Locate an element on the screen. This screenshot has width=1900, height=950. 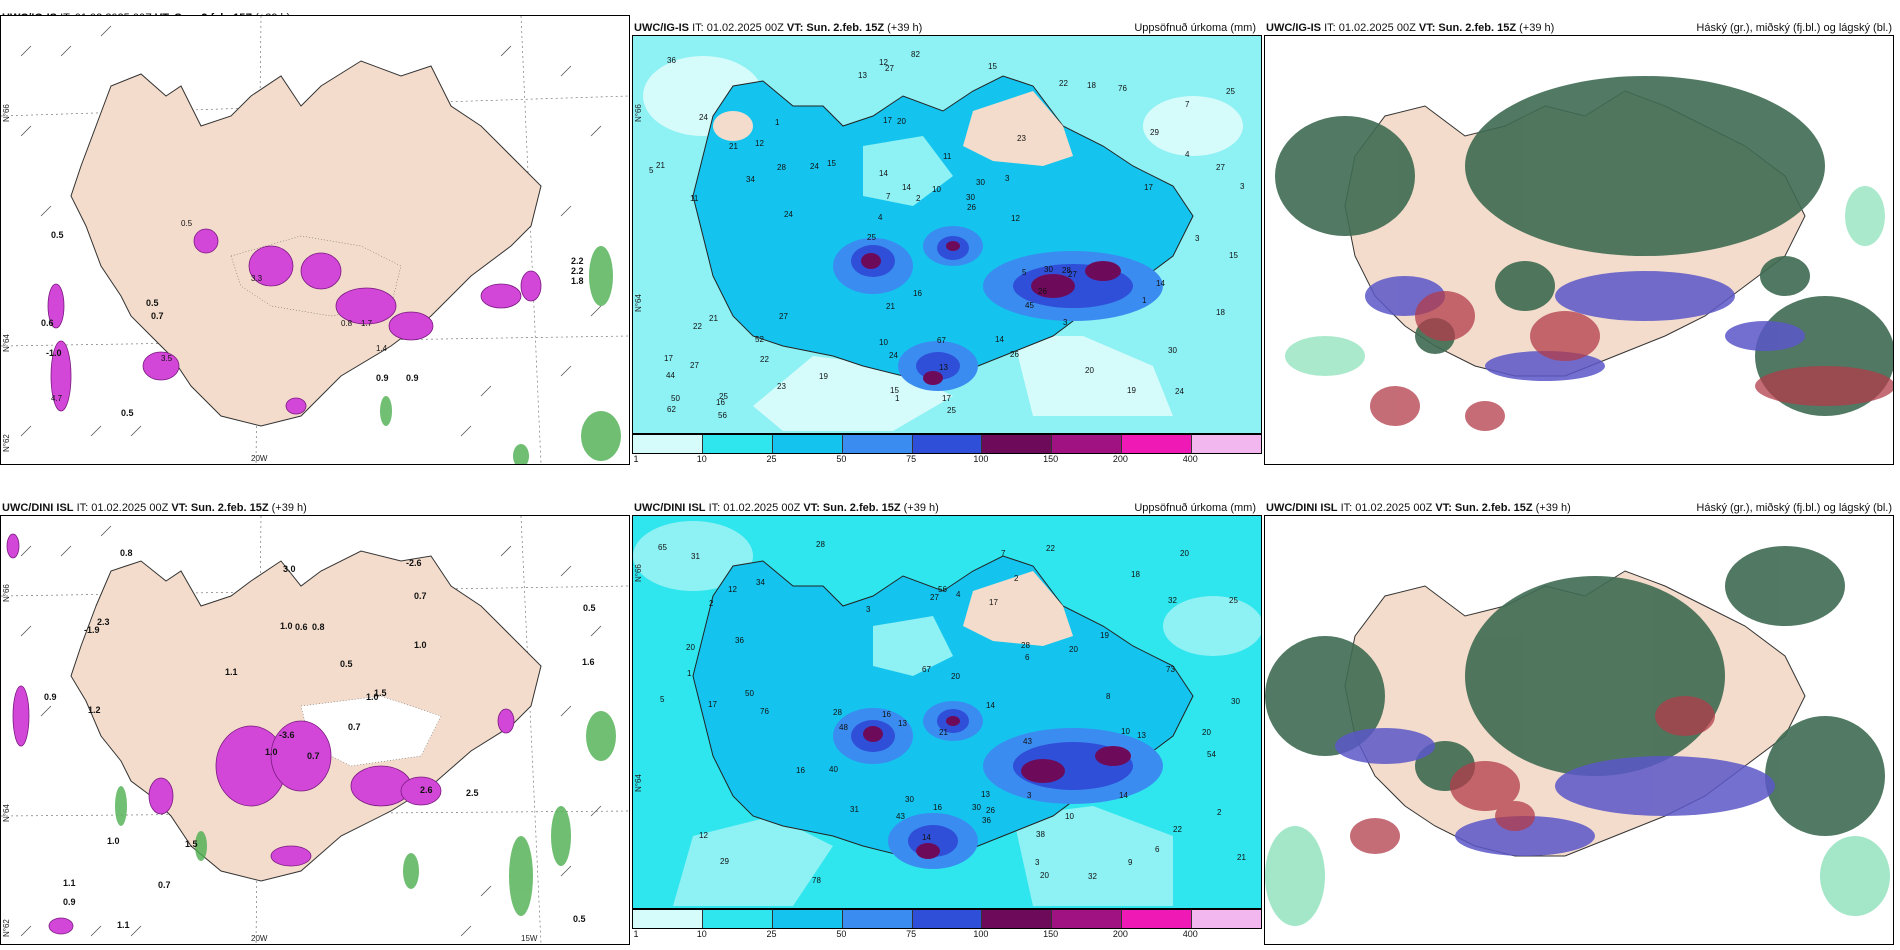
value-label: 56 is located at coordinates (942, 589).